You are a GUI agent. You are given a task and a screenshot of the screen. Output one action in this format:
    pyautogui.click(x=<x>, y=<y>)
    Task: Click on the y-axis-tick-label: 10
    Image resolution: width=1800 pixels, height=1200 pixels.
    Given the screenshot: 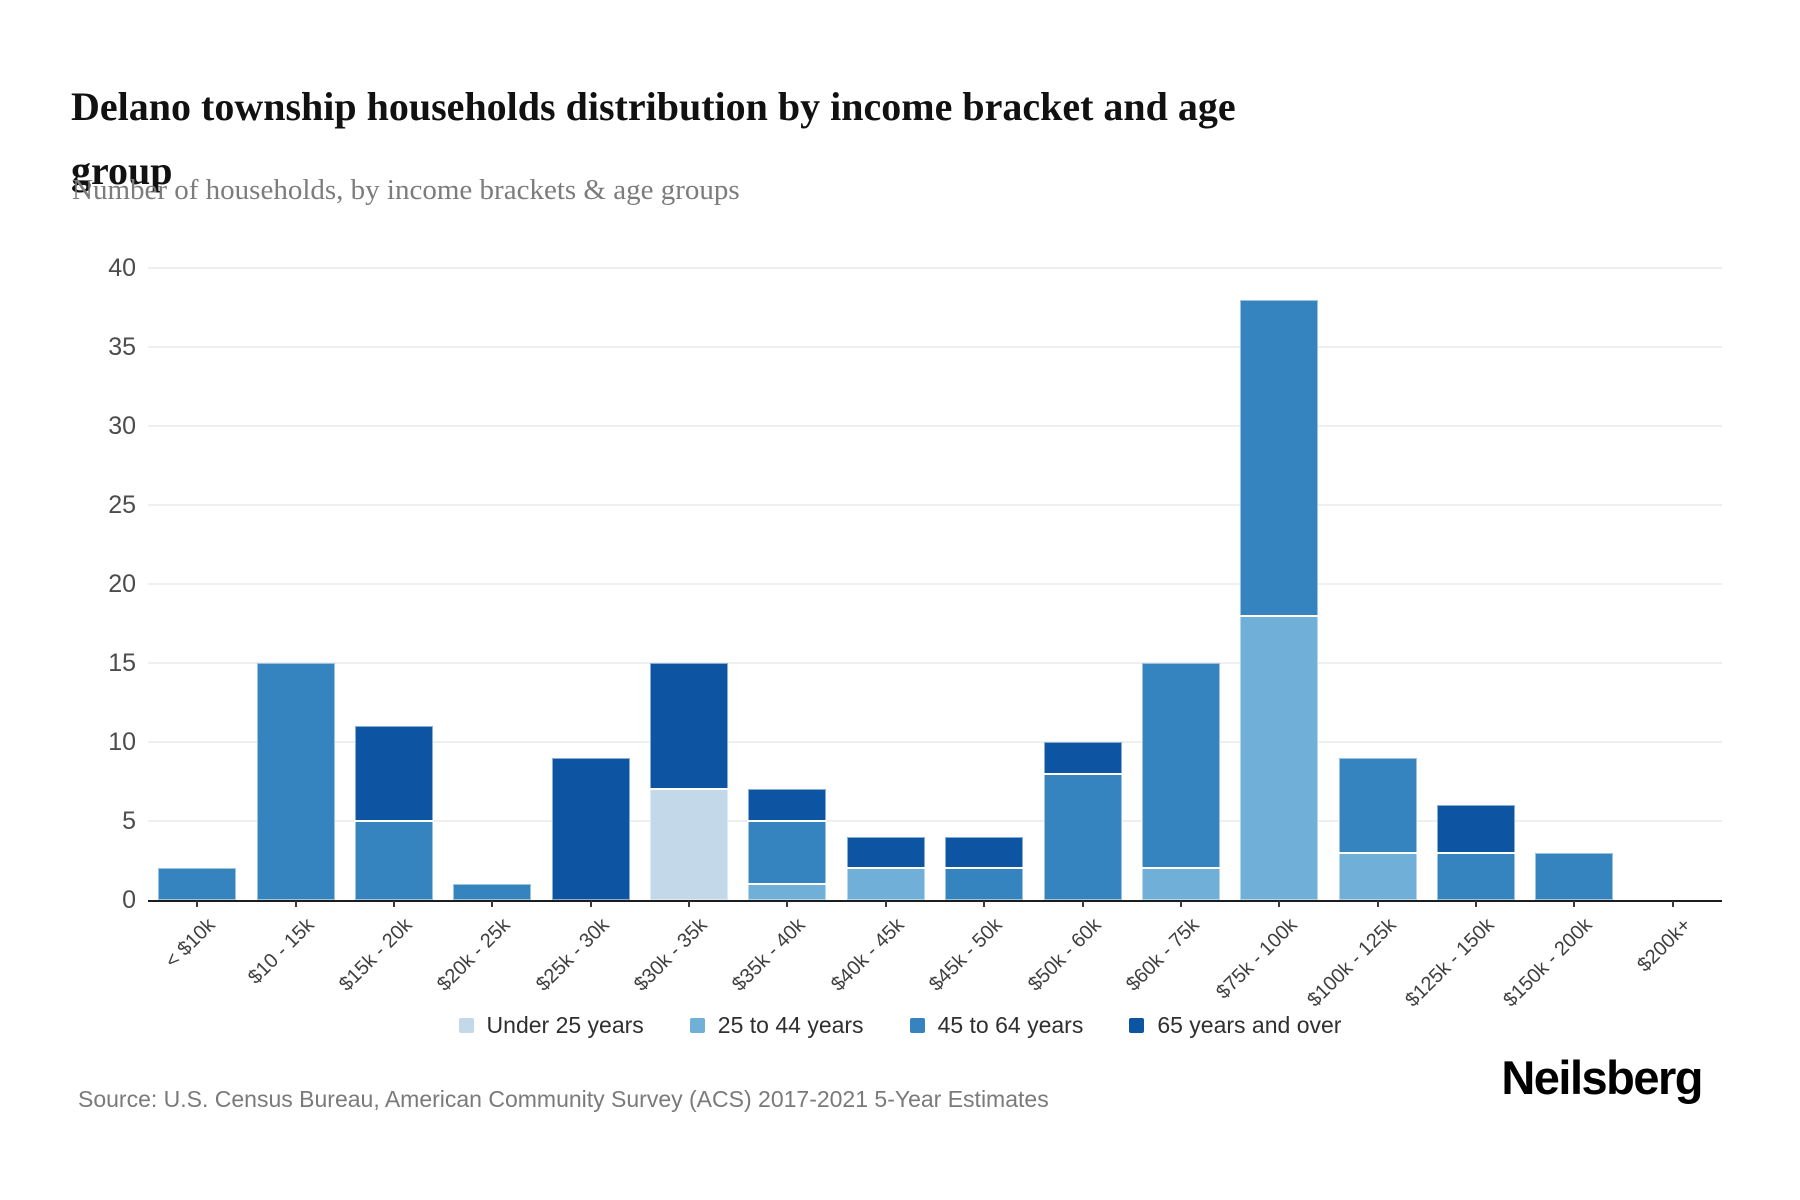 What is the action you would take?
    pyautogui.click(x=122, y=742)
    